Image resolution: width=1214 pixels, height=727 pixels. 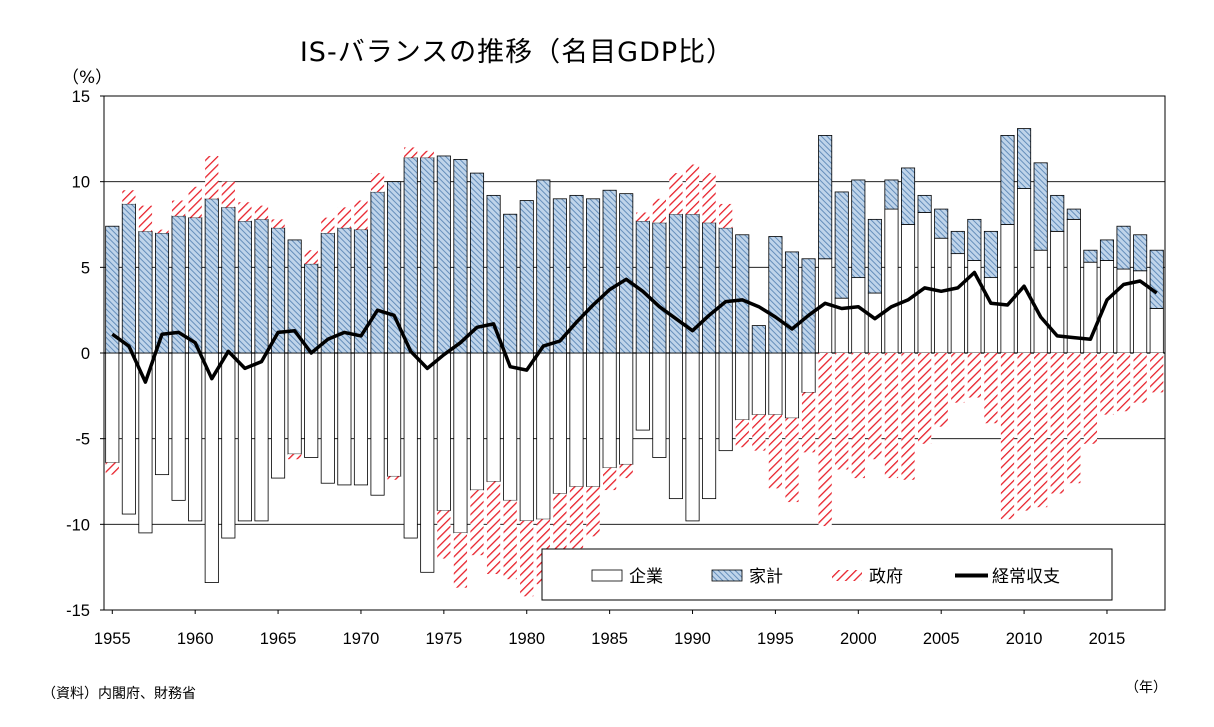 I want to click on y-tick-label: -15, so click(x=78, y=611).